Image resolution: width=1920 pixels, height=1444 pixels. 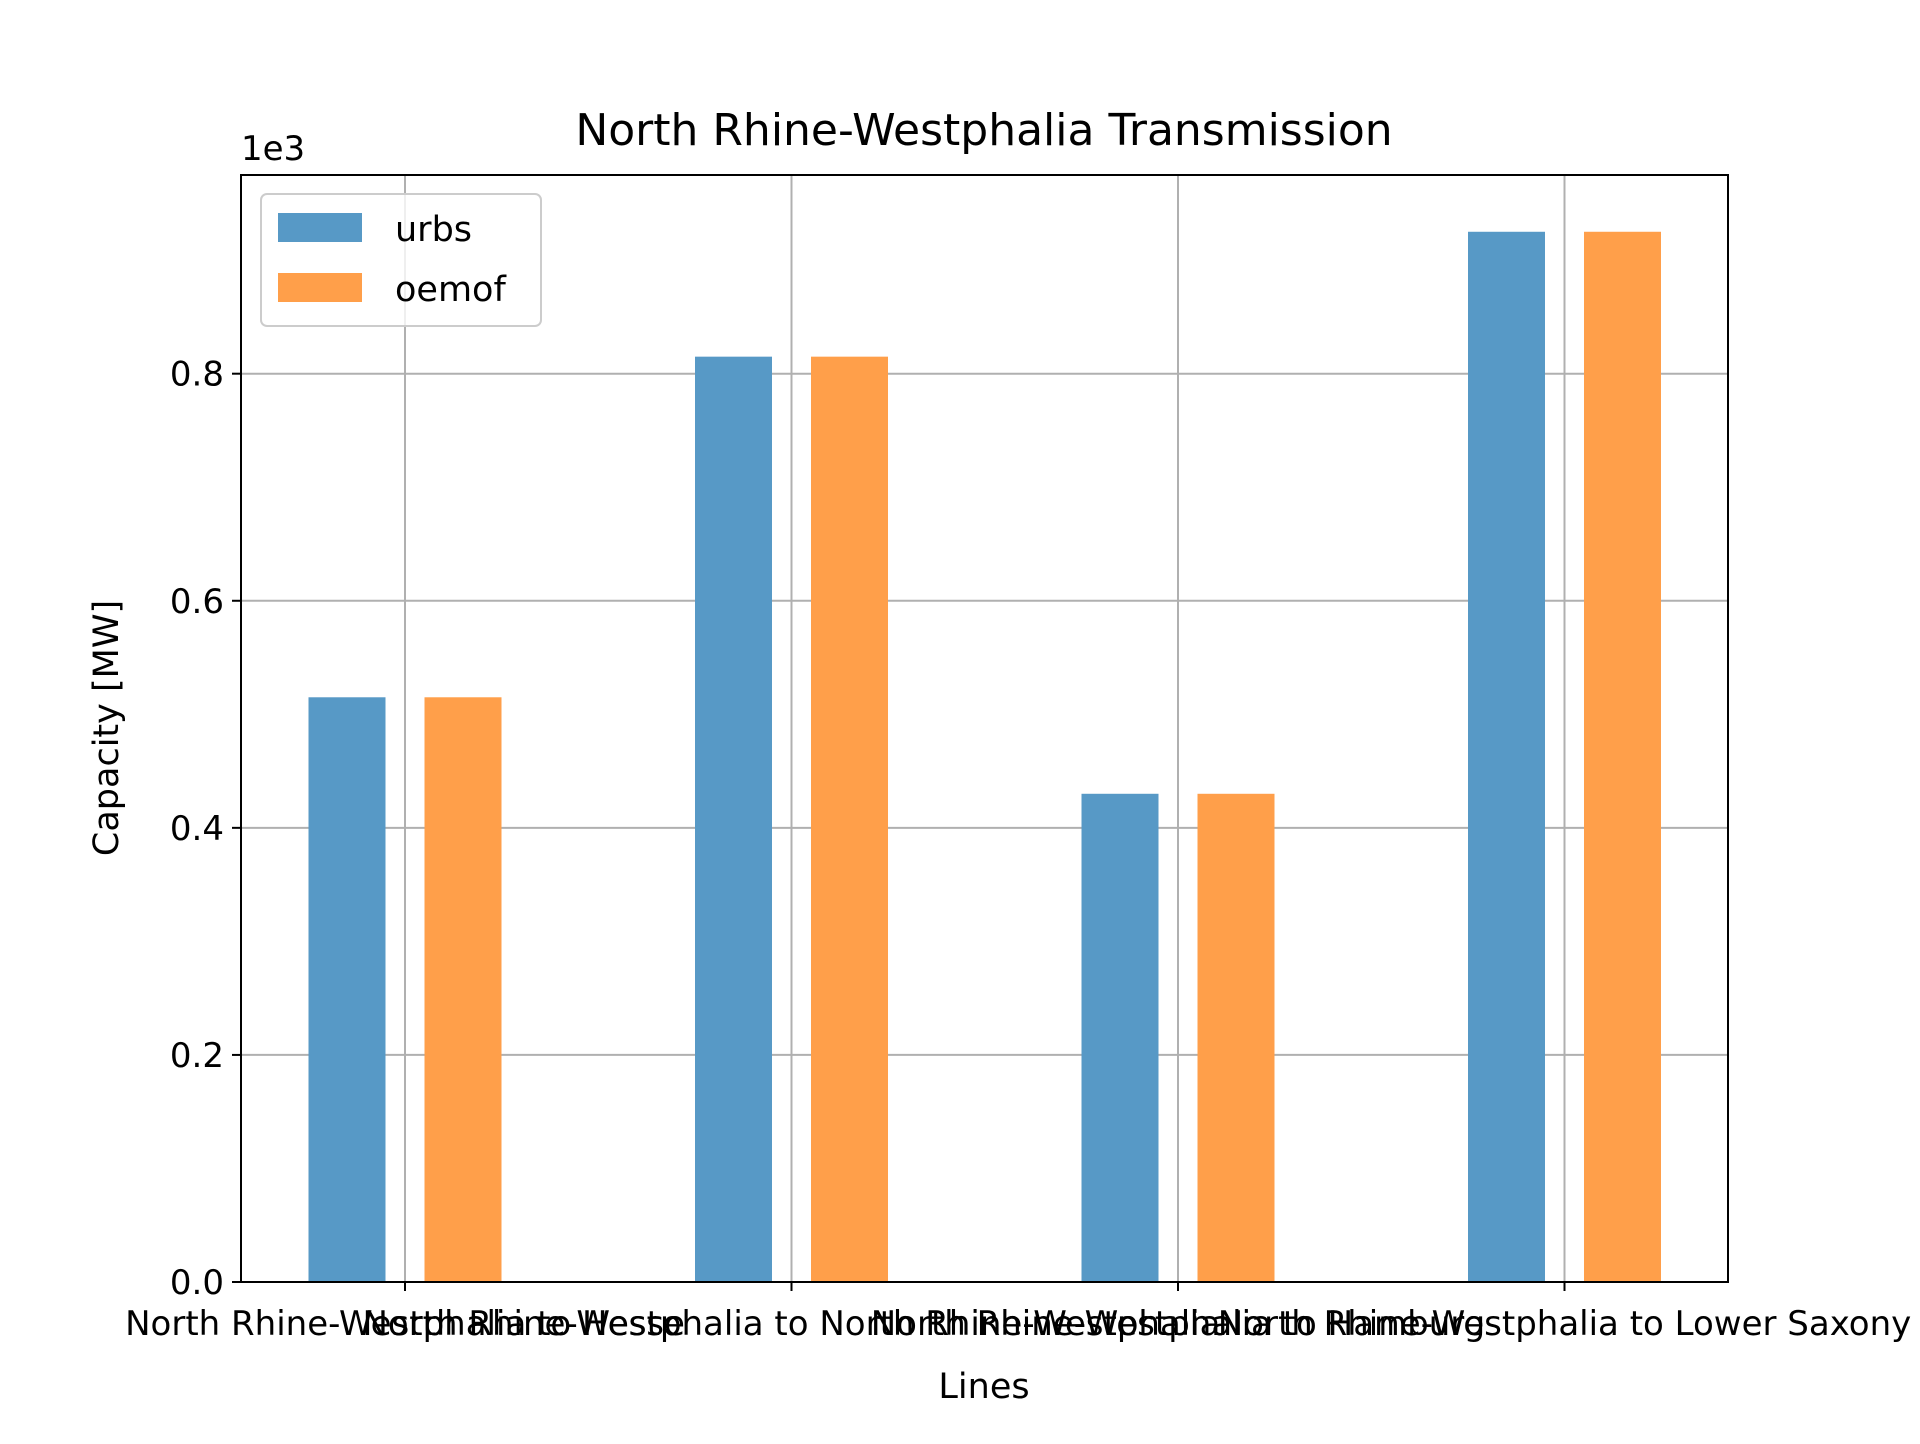 I want to click on chart-title: North Rhine-Westphalia Transmission, so click(x=983, y=130).